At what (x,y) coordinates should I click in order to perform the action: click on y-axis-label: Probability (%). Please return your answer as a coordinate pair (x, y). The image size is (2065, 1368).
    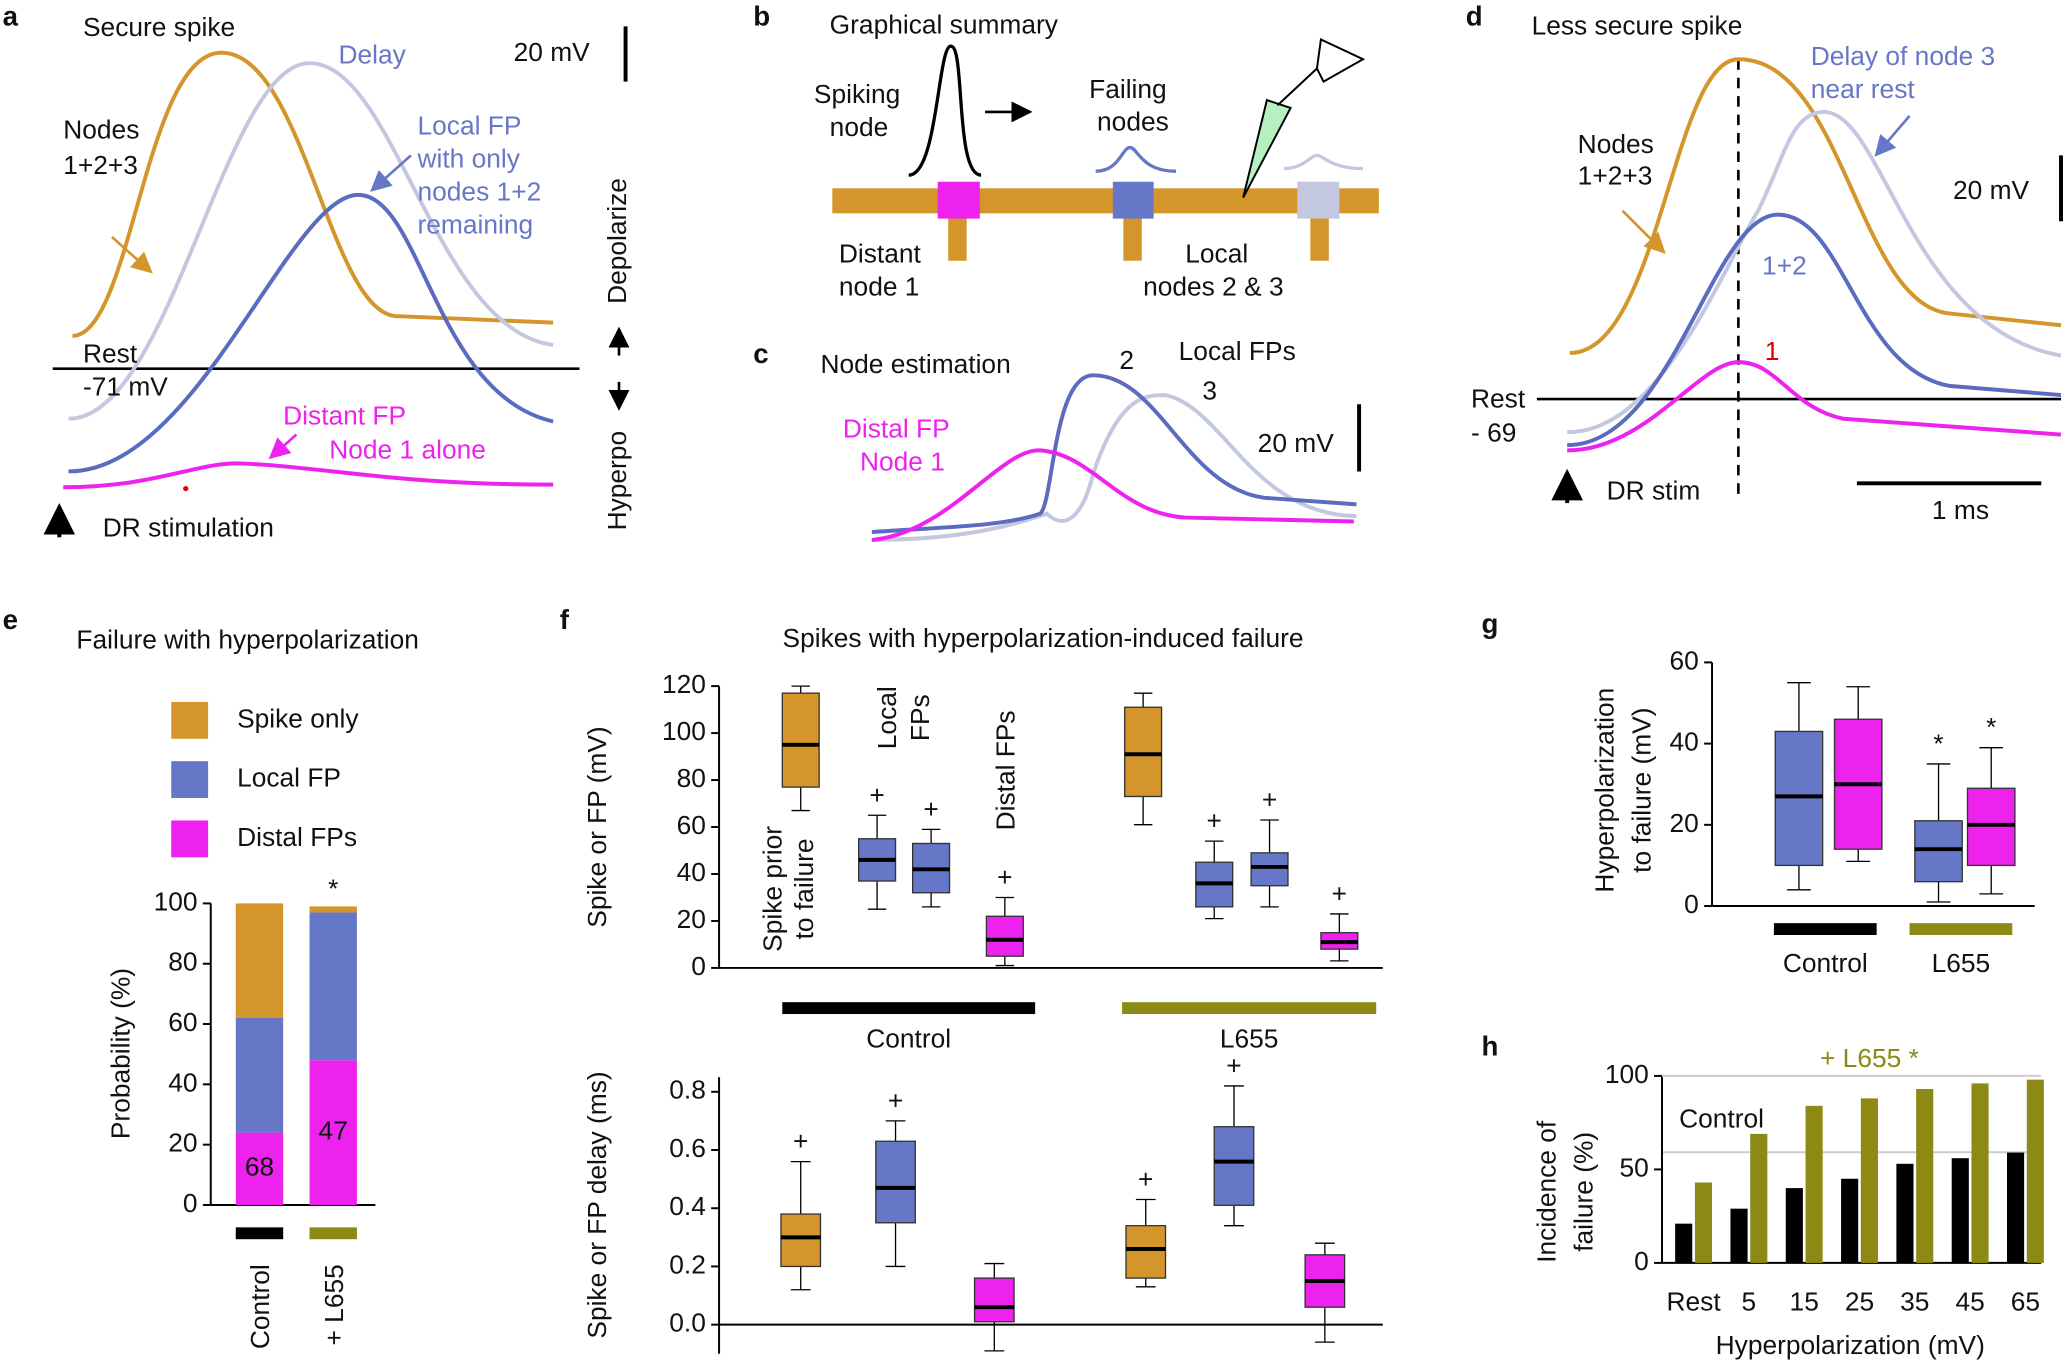
    Looking at the image, I should click on (120, 1053).